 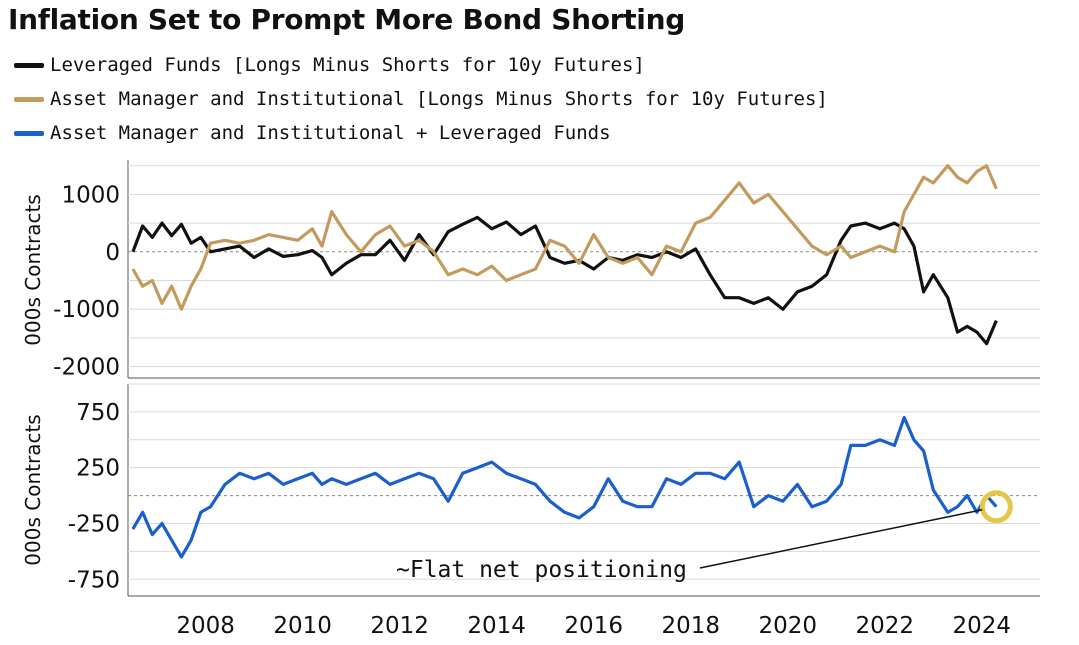 I want to click on y-tick-label: 0, so click(x=112, y=253).